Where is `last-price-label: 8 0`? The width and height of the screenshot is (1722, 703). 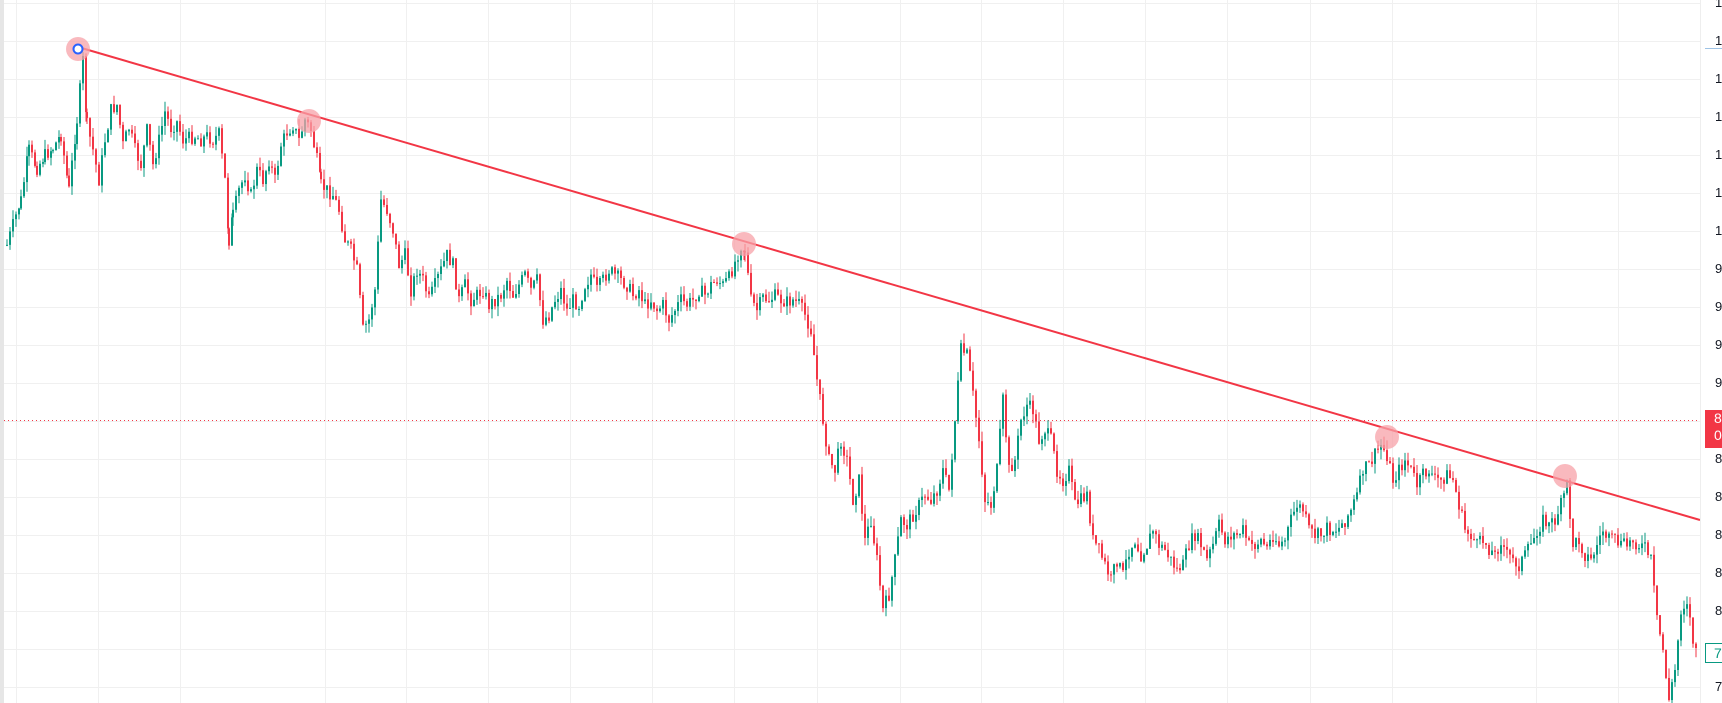
last-price-label: 8 0 is located at coordinates (1713, 429).